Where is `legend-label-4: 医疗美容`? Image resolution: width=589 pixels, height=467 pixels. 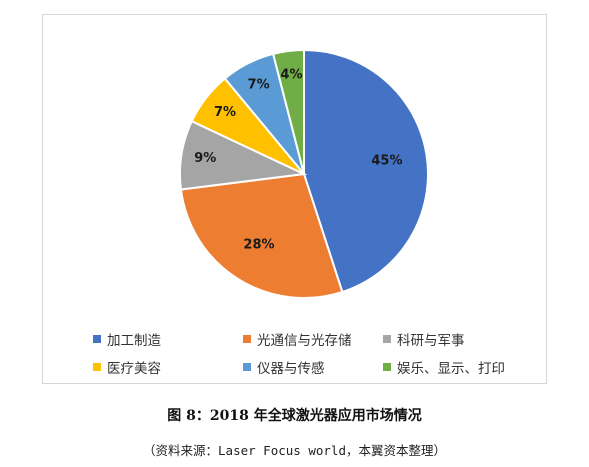
legend-label-4: 医疗美容 is located at coordinates (134, 369).